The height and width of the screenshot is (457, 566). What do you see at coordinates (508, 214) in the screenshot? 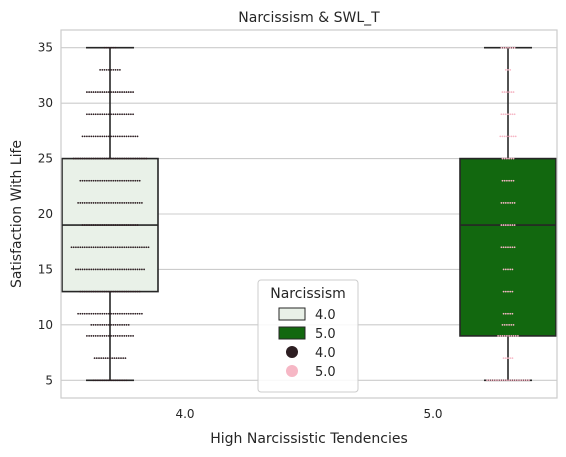
I see `swarm-5.0` at bounding box center [508, 214].